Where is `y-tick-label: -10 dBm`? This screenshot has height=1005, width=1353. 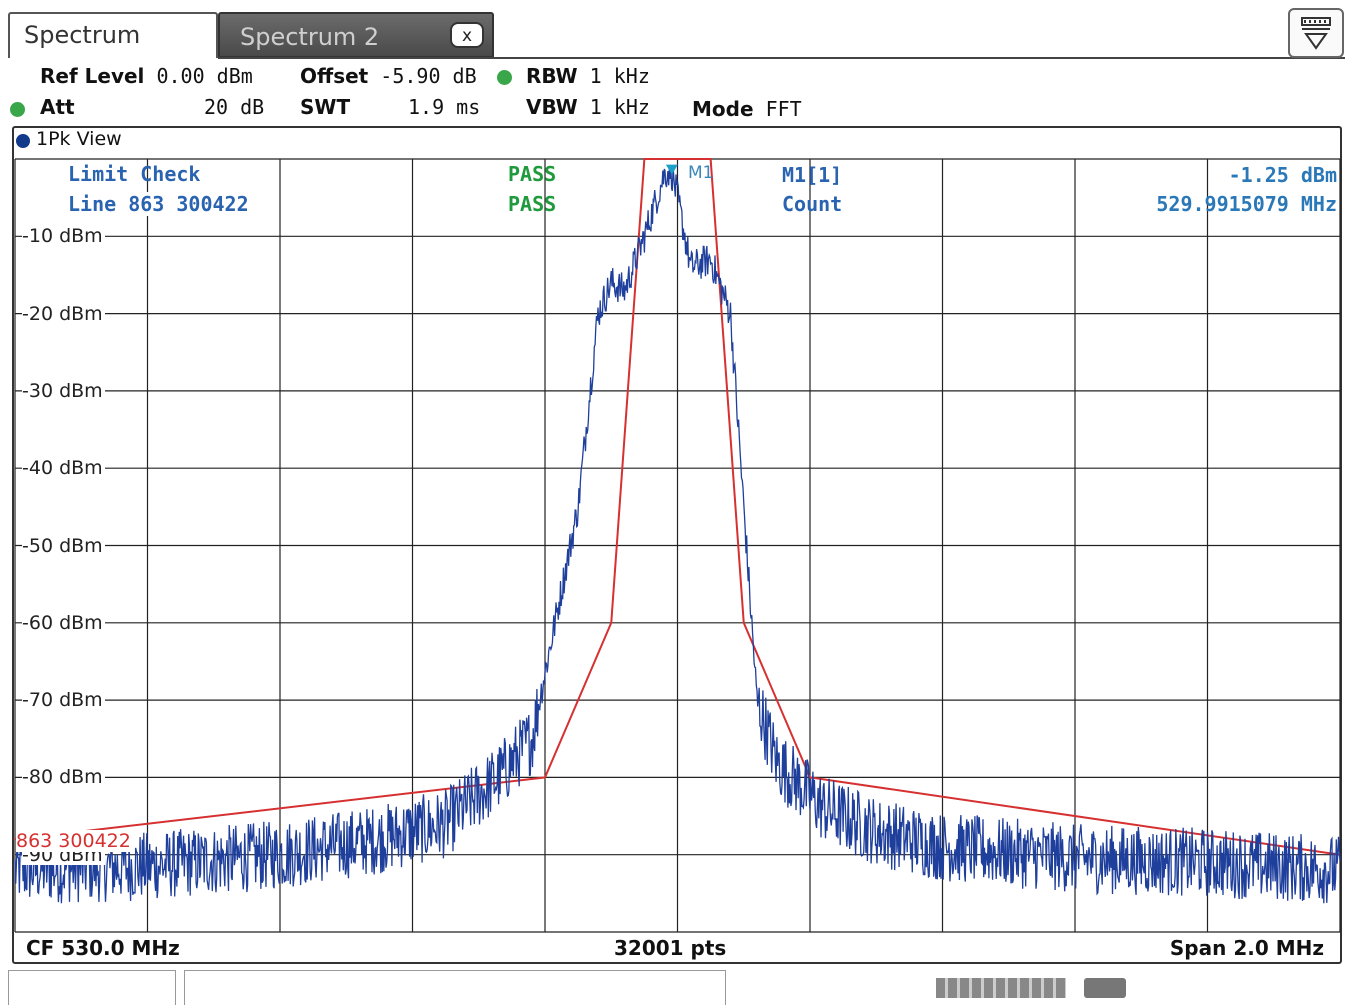 y-tick-label: -10 dBm is located at coordinates (63, 236).